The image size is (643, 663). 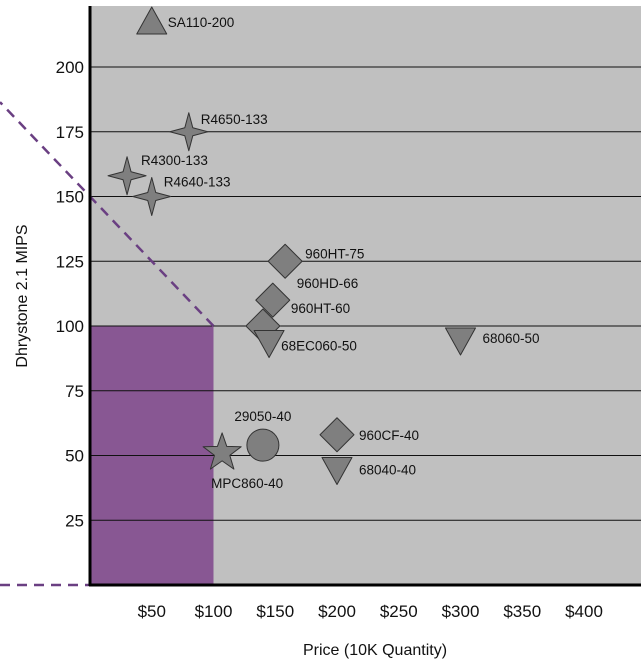 I want to click on point-label: 68040-40, so click(x=387, y=469).